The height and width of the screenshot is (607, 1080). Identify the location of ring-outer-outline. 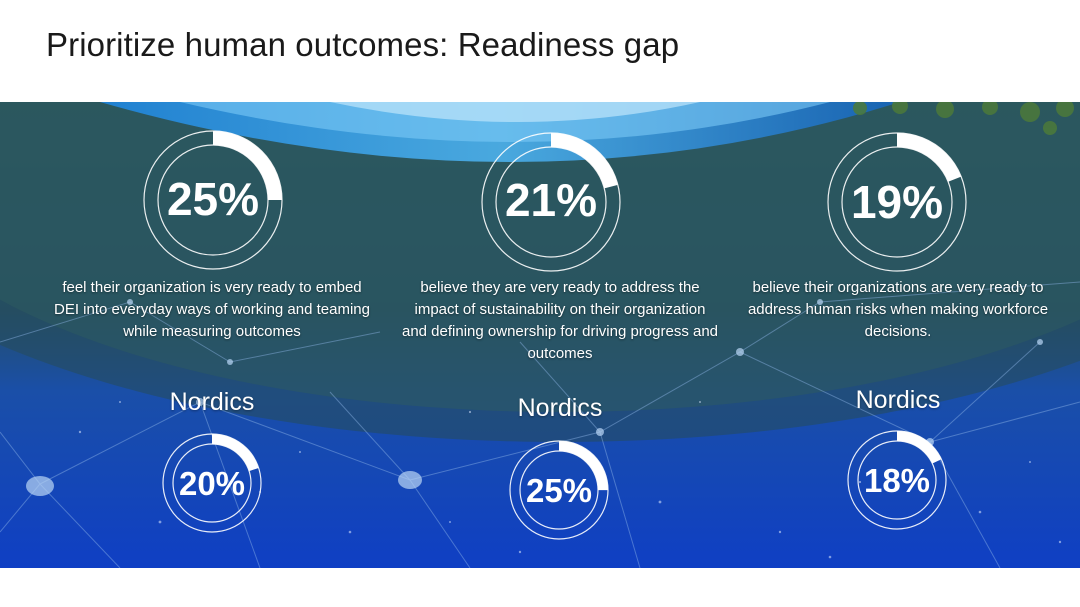
(212, 483).